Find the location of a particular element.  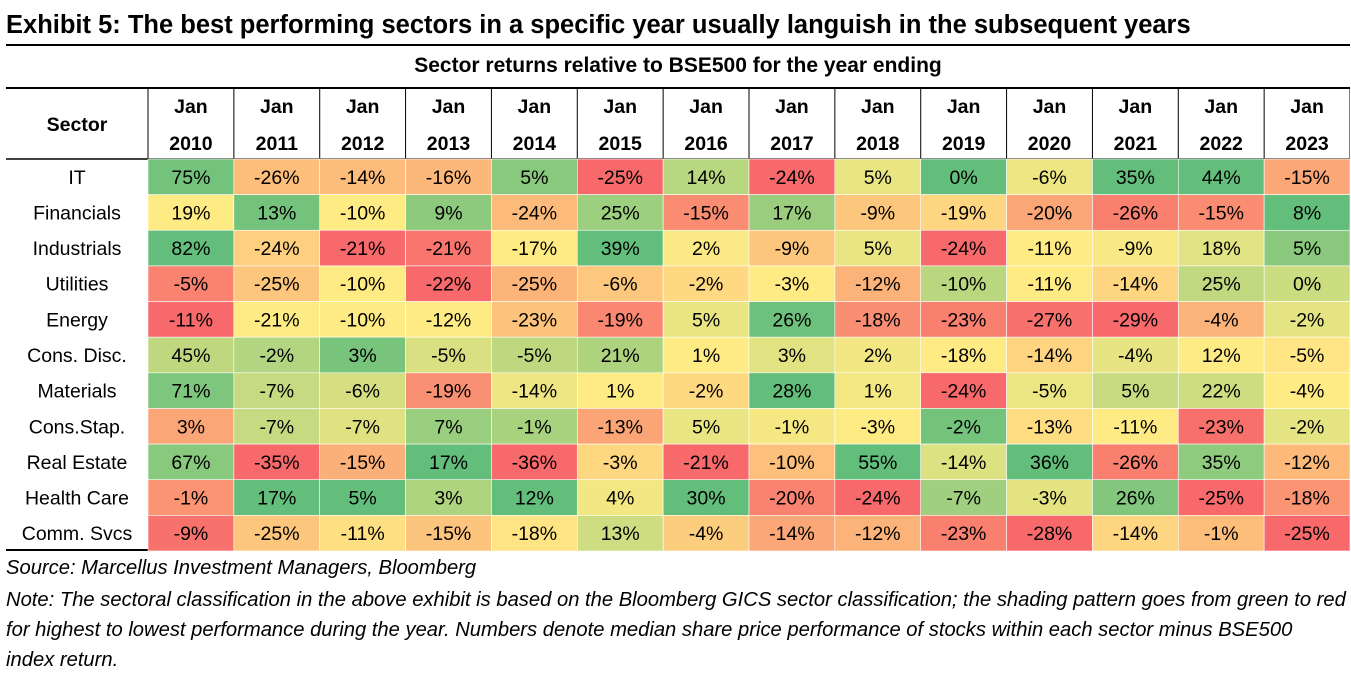

cell-value-label: 4% is located at coordinates (620, 499).